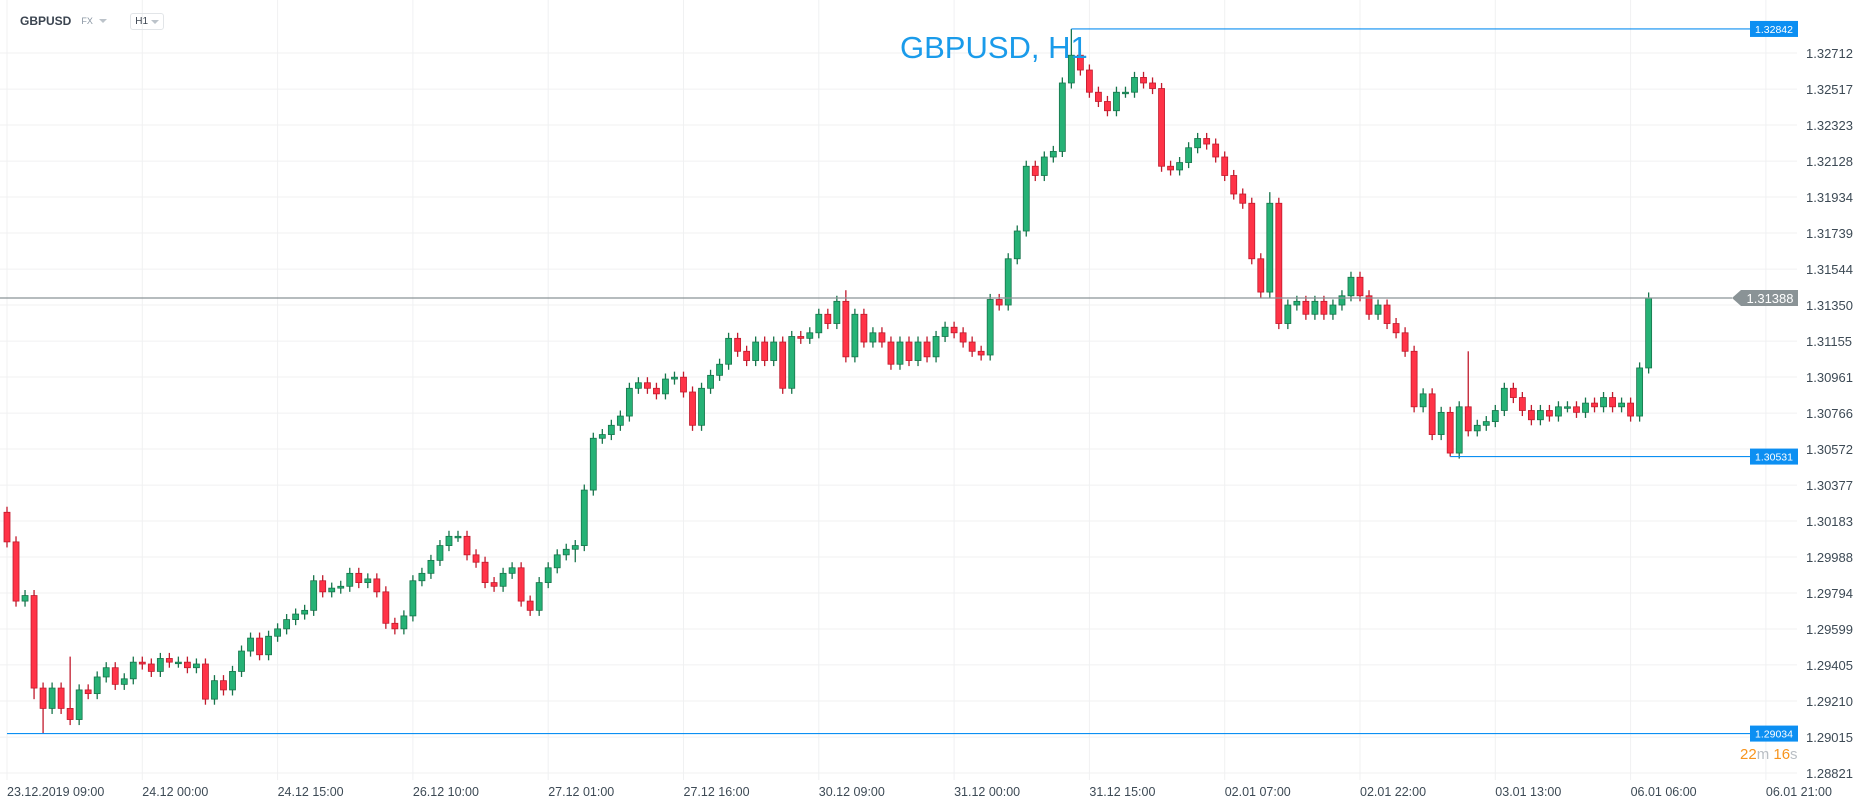  I want to click on y-tick-label: 1.29988, so click(1829, 557).